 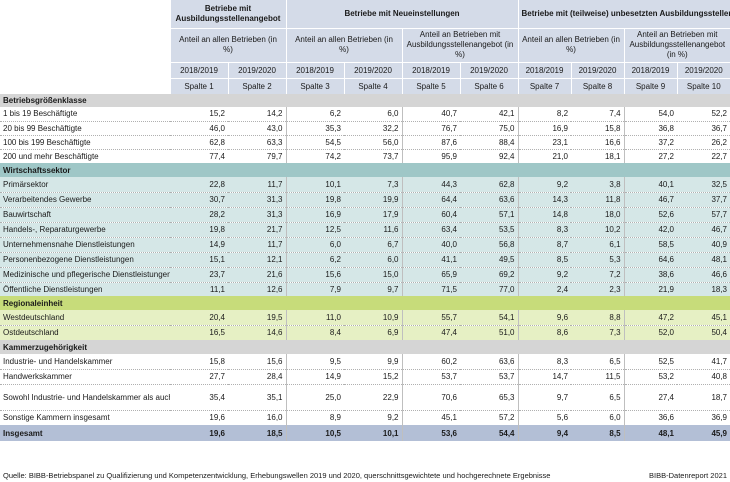 I want to click on value-cell: 19,5, so click(x=257, y=318).